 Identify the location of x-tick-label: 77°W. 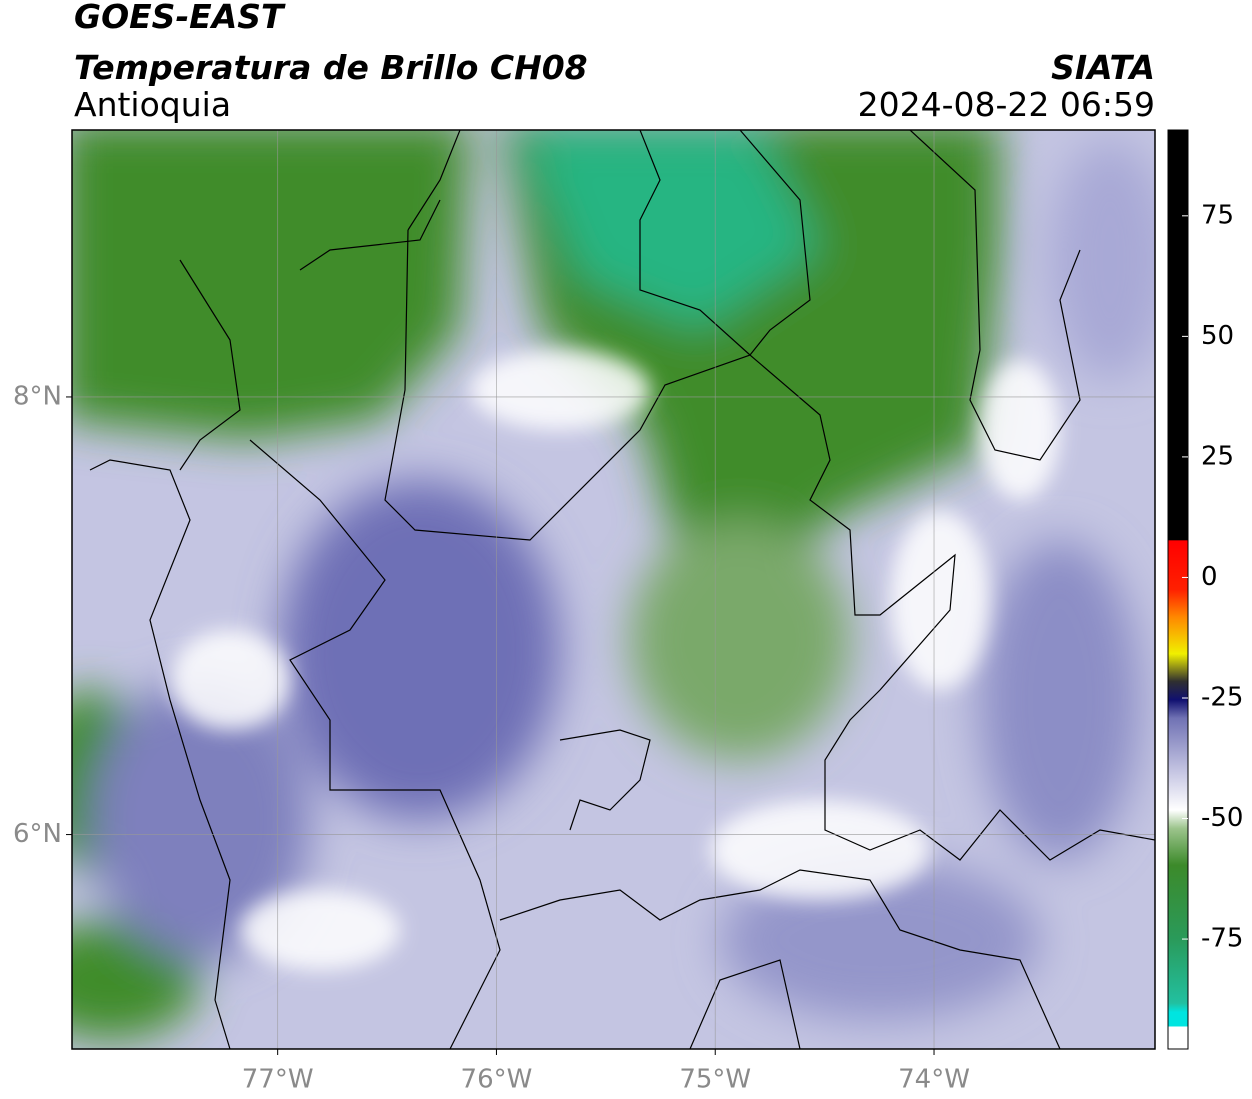
(278, 1080).